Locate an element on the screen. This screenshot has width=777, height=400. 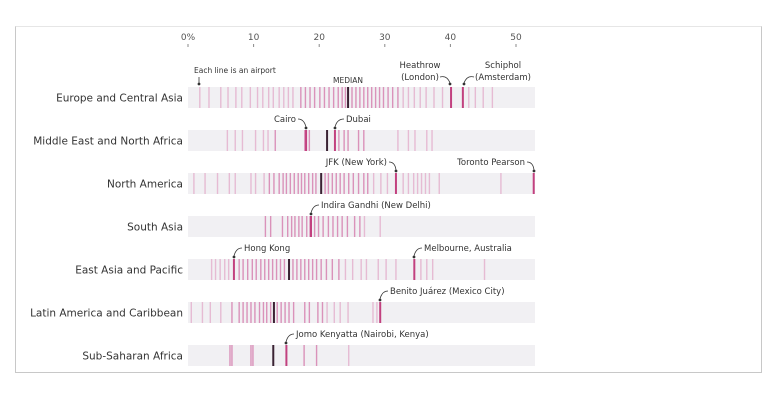
annotation-label: Toronto Pearson is located at coordinates (490, 163).